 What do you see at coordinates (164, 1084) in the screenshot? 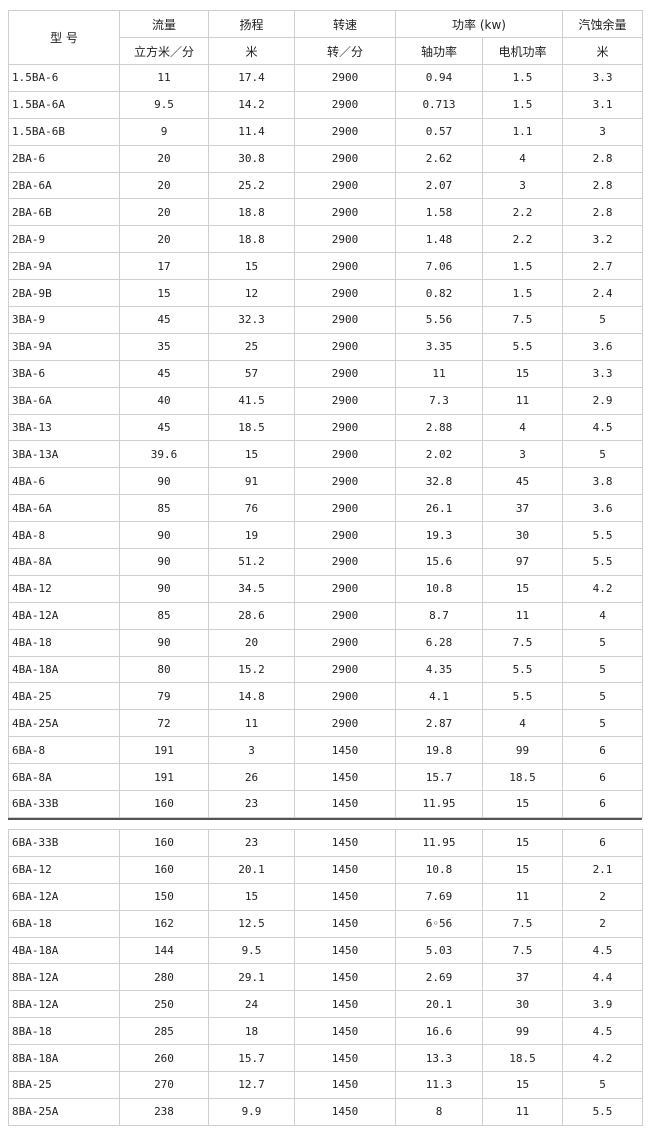
I see `cell-flow: 270` at bounding box center [164, 1084].